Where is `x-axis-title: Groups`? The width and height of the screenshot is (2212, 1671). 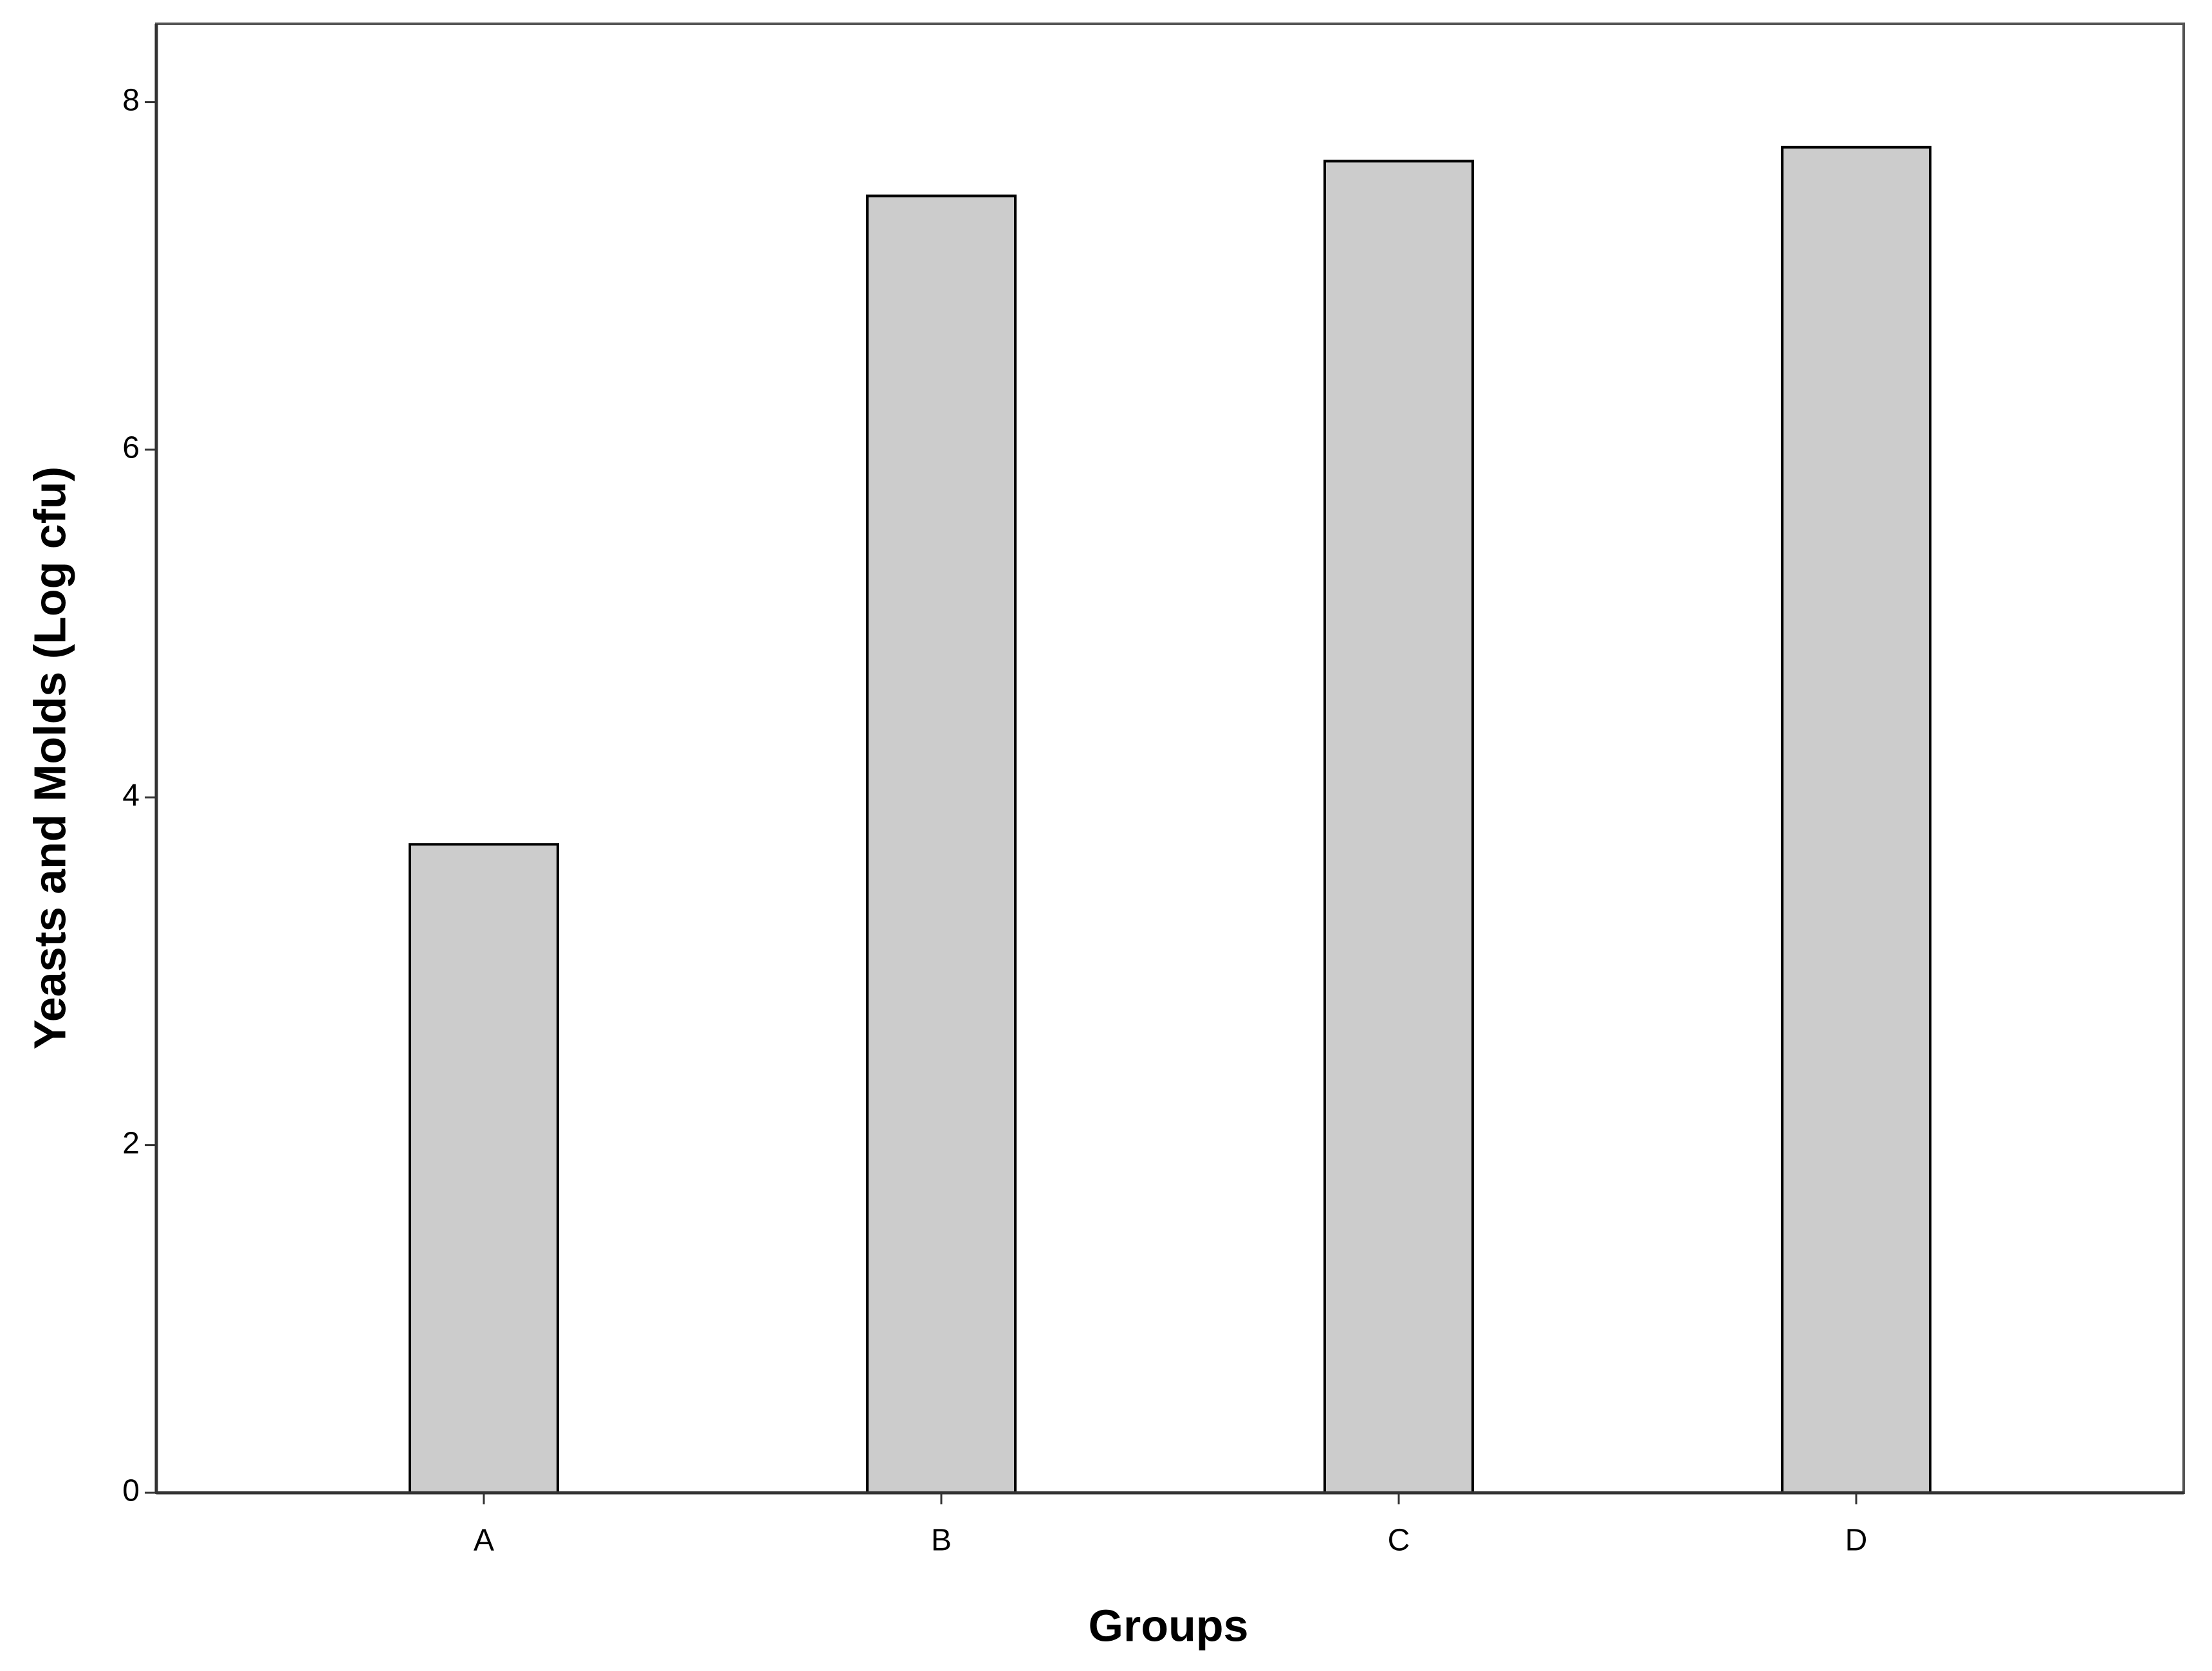
x-axis-title: Groups is located at coordinates (1169, 1625).